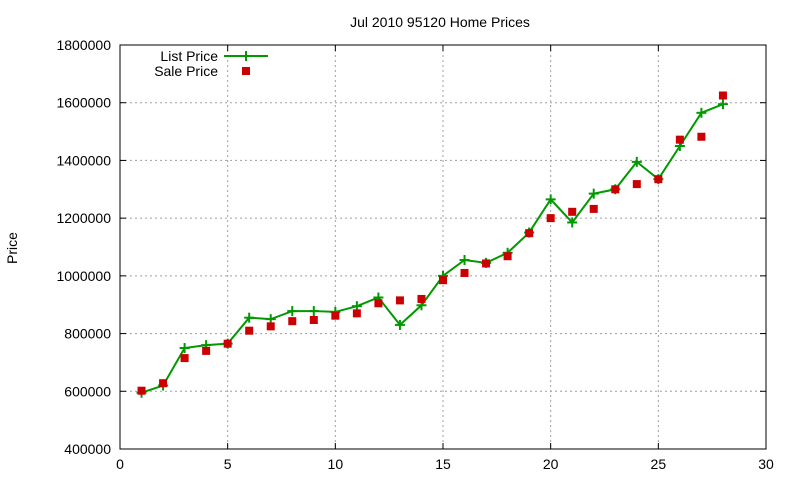 Image resolution: width=800 pixels, height=480 pixels. Describe the element at coordinates (83, 218) in the screenshot. I see `y-tick-label: 1200000` at that location.